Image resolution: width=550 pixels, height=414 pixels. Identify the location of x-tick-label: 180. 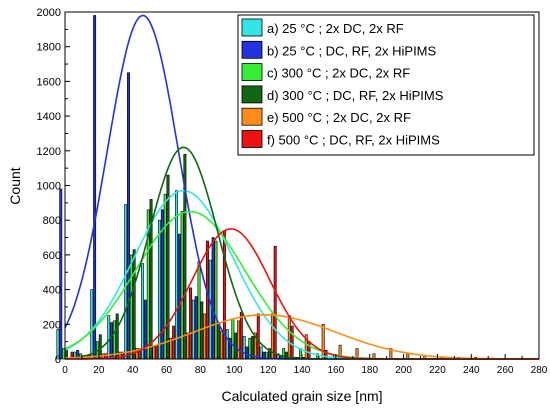
(369, 370).